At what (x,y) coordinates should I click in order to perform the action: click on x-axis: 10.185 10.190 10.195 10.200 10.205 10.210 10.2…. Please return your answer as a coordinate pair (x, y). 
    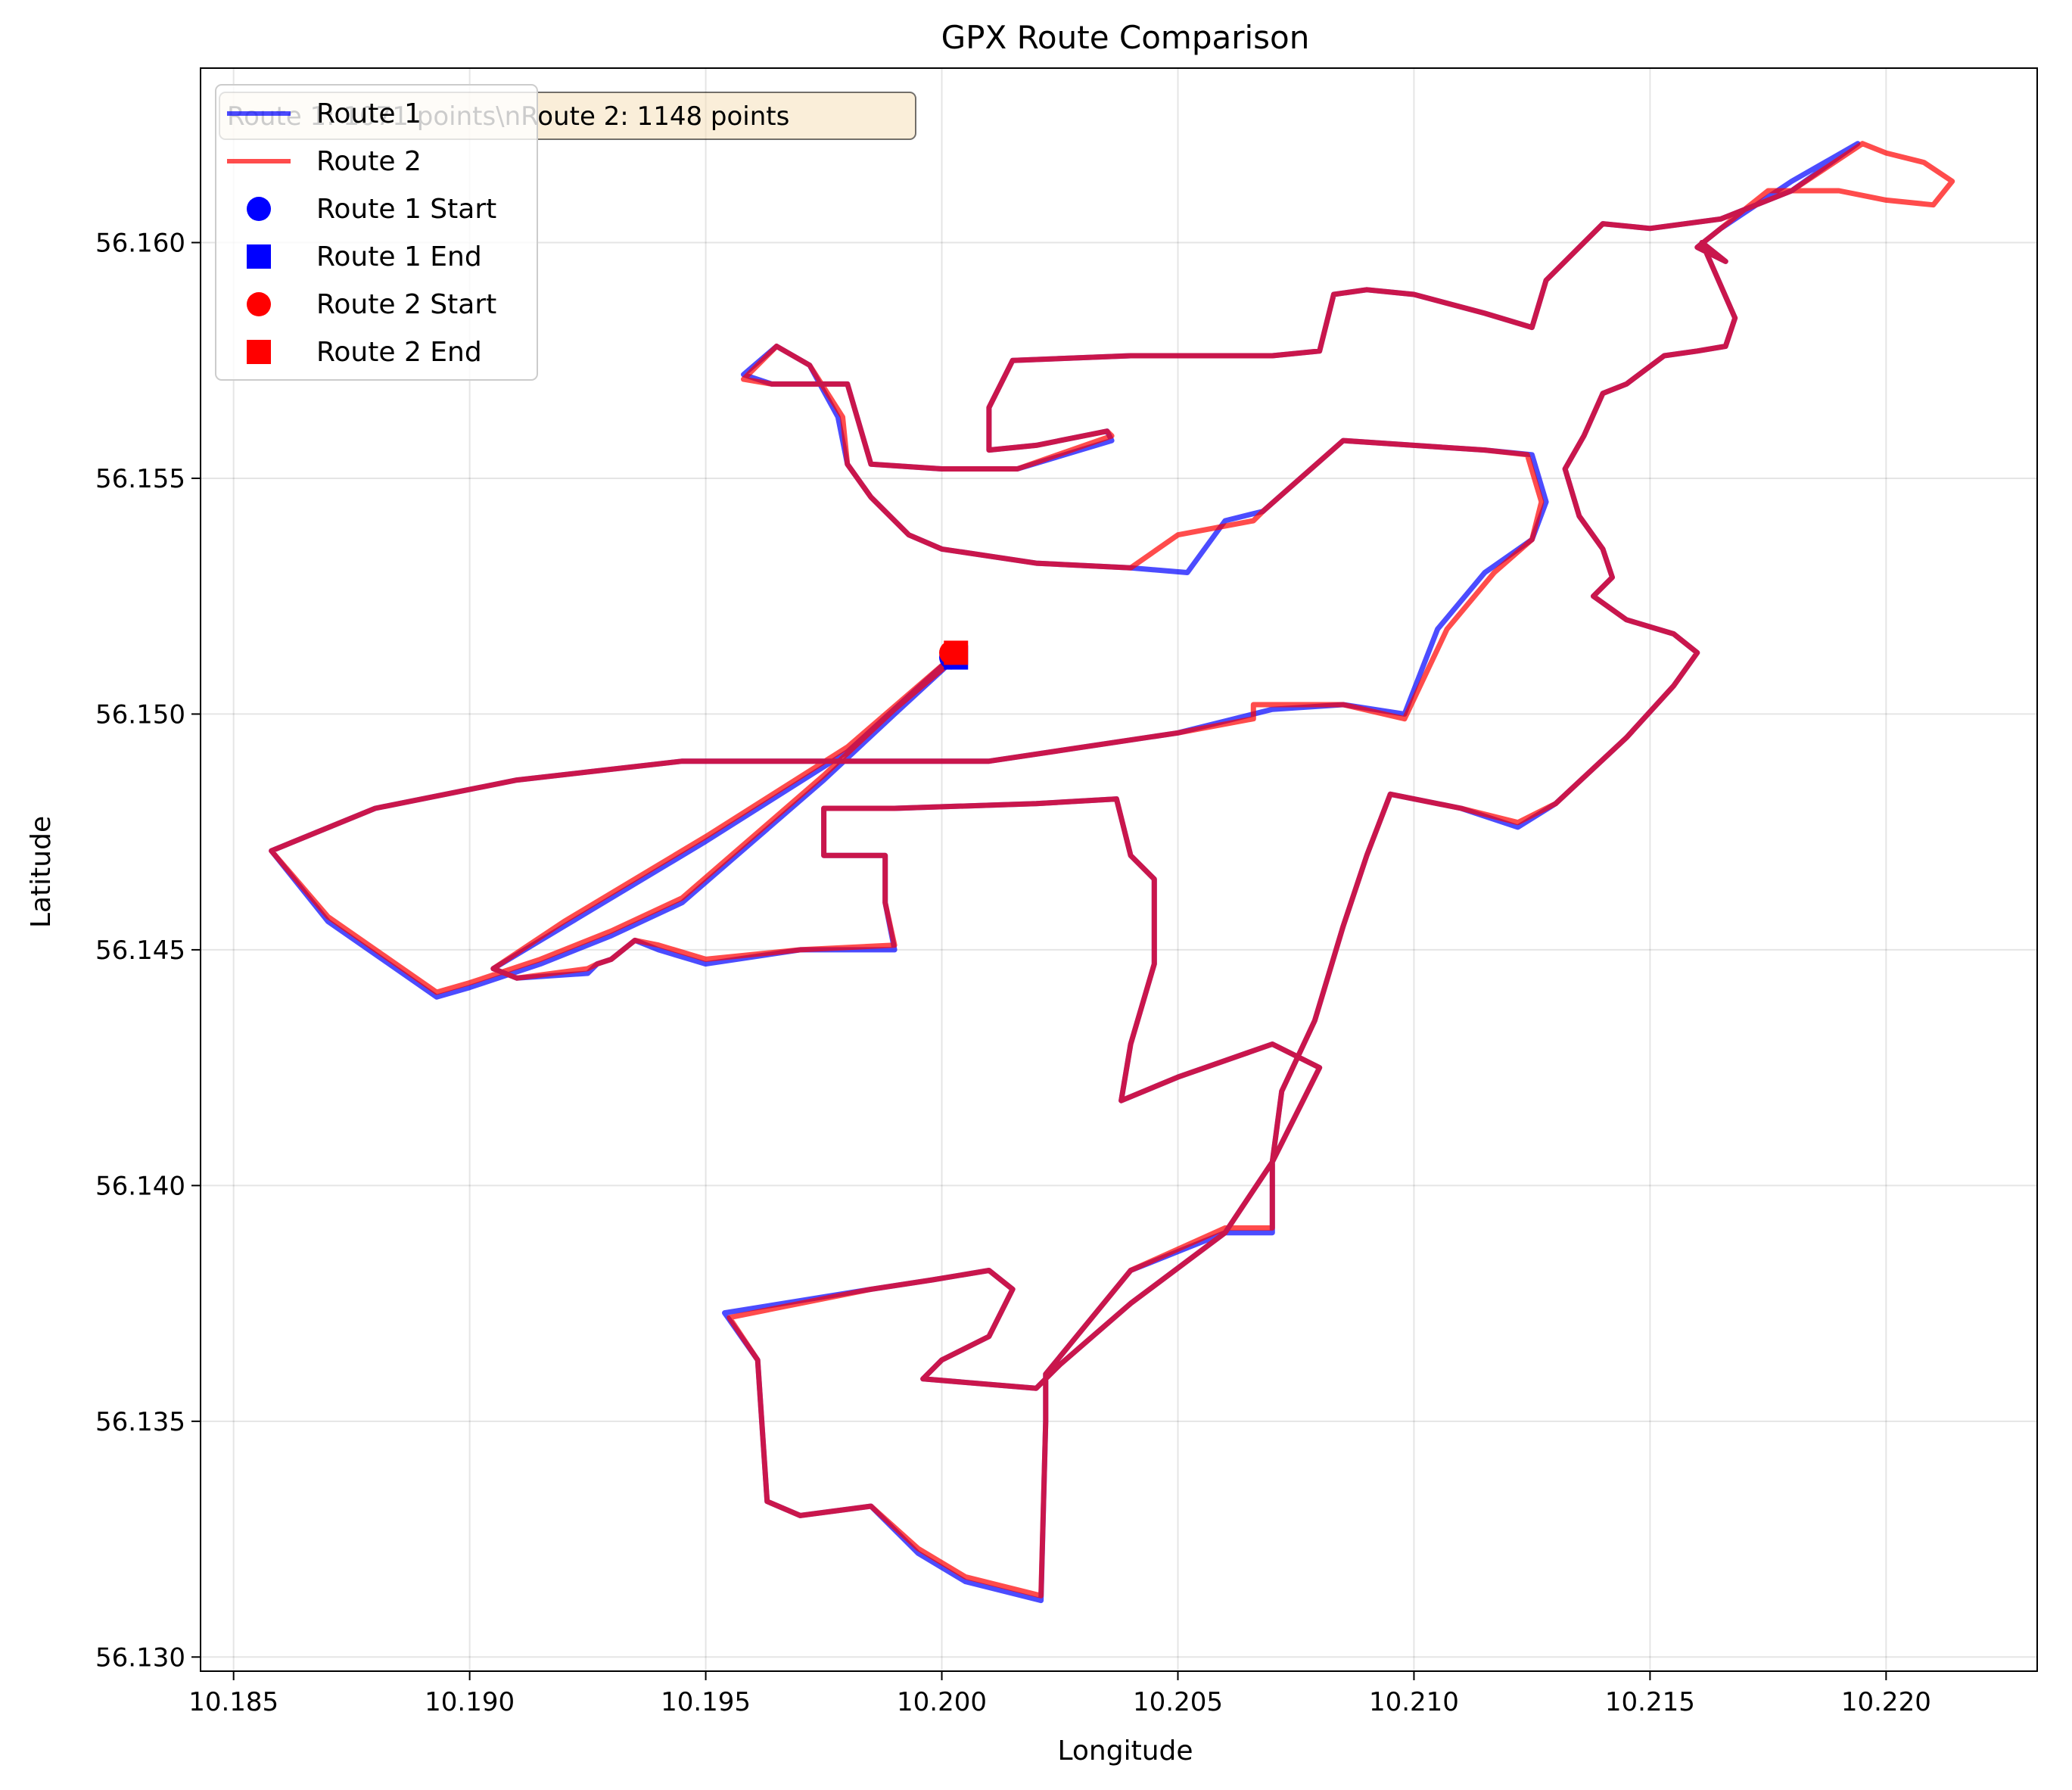
    Looking at the image, I should click on (1059, 1694).